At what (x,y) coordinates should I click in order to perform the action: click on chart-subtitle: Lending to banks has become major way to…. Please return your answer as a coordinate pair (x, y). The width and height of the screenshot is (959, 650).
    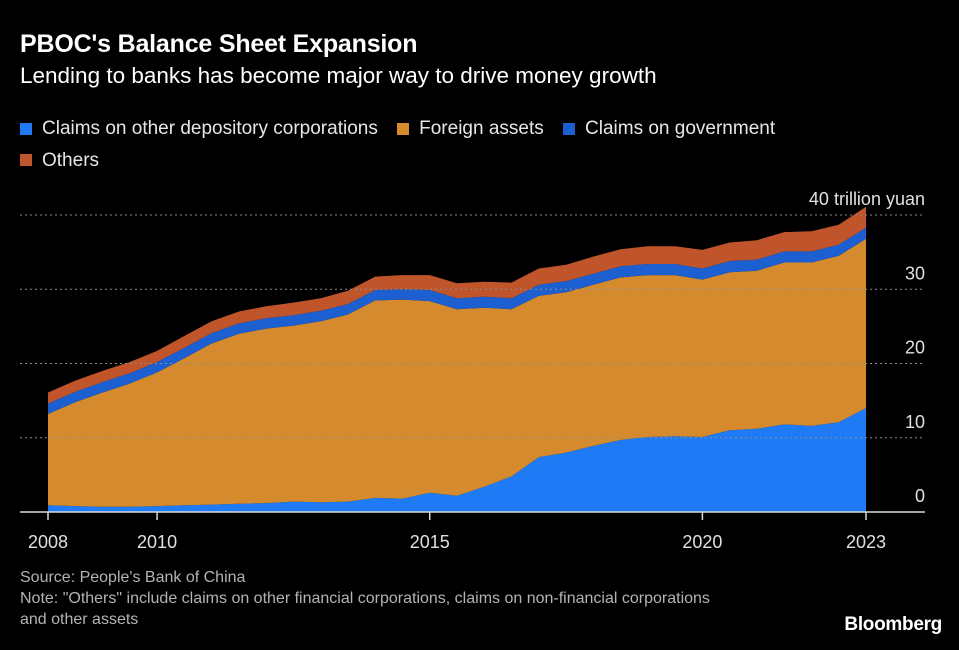
    Looking at the image, I should click on (338, 75).